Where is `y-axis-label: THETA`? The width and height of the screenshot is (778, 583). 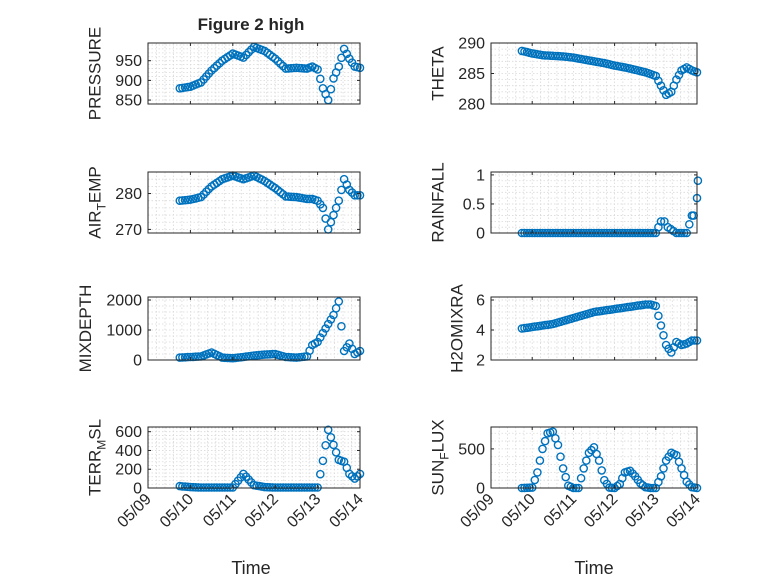 y-axis-label: THETA is located at coordinates (438, 73).